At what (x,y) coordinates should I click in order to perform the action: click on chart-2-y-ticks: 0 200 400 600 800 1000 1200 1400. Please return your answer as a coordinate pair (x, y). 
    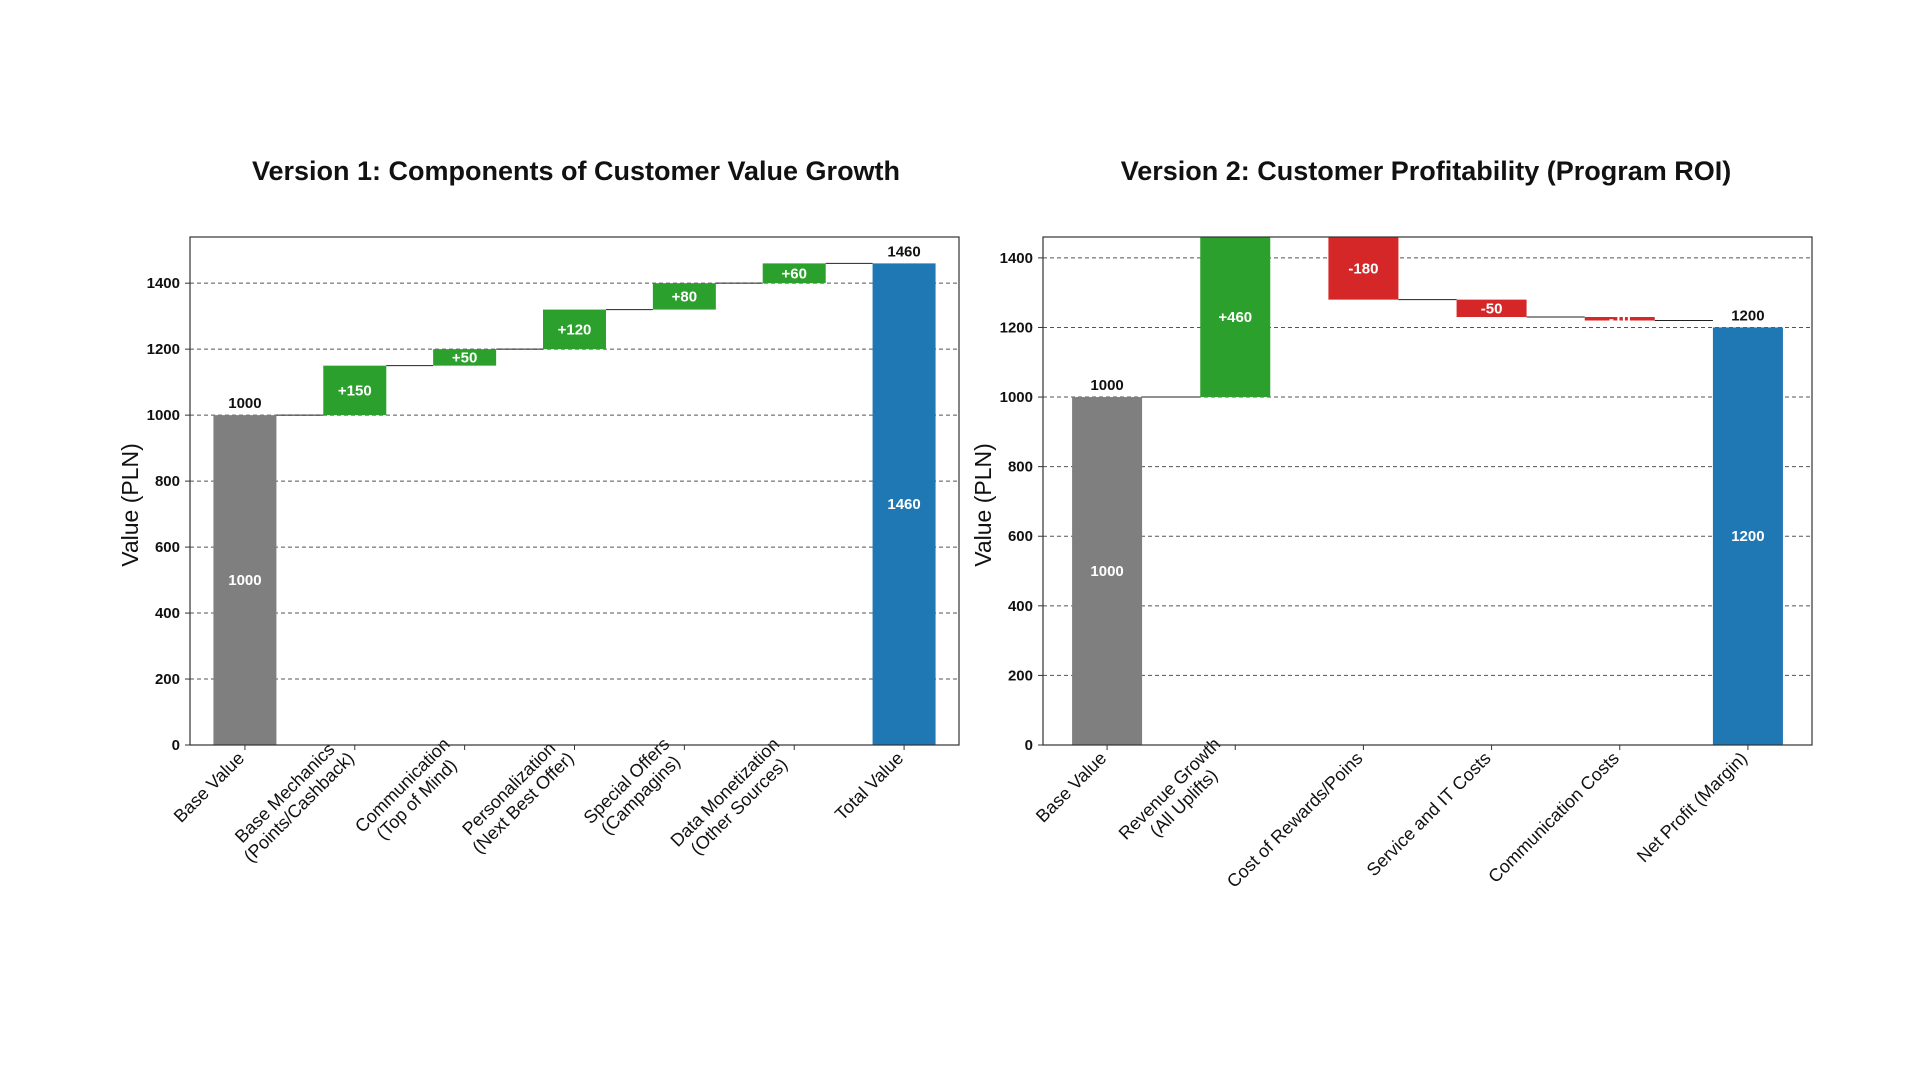
    Looking at the image, I should click on (1021, 502).